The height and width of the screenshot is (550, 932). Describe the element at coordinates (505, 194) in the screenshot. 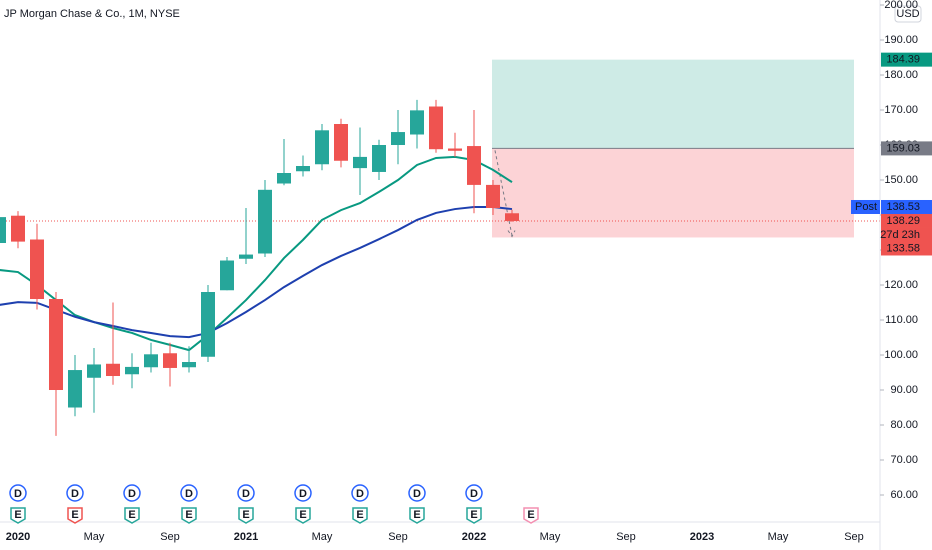

I see `trade-arrow` at that location.